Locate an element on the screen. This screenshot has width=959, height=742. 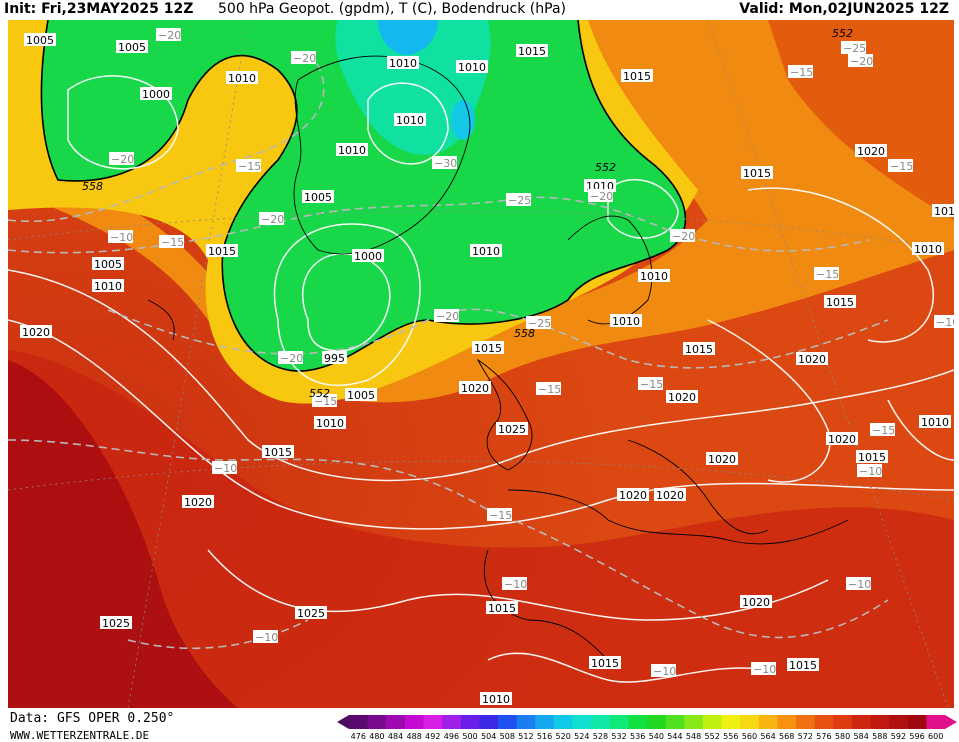
temp-label: −25 is located at coordinates (538, 323).